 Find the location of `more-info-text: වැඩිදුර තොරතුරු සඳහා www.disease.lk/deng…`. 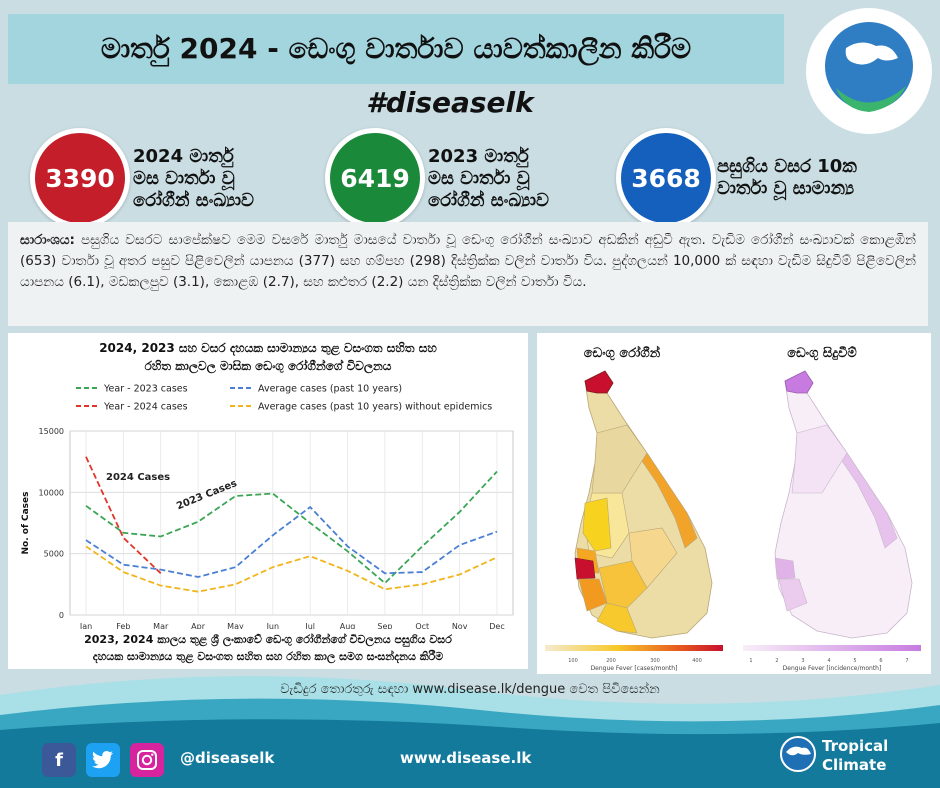

more-info-text: වැඩිදුර තොරතුරු සඳහා www.disease.lk/deng… is located at coordinates (470, 689).